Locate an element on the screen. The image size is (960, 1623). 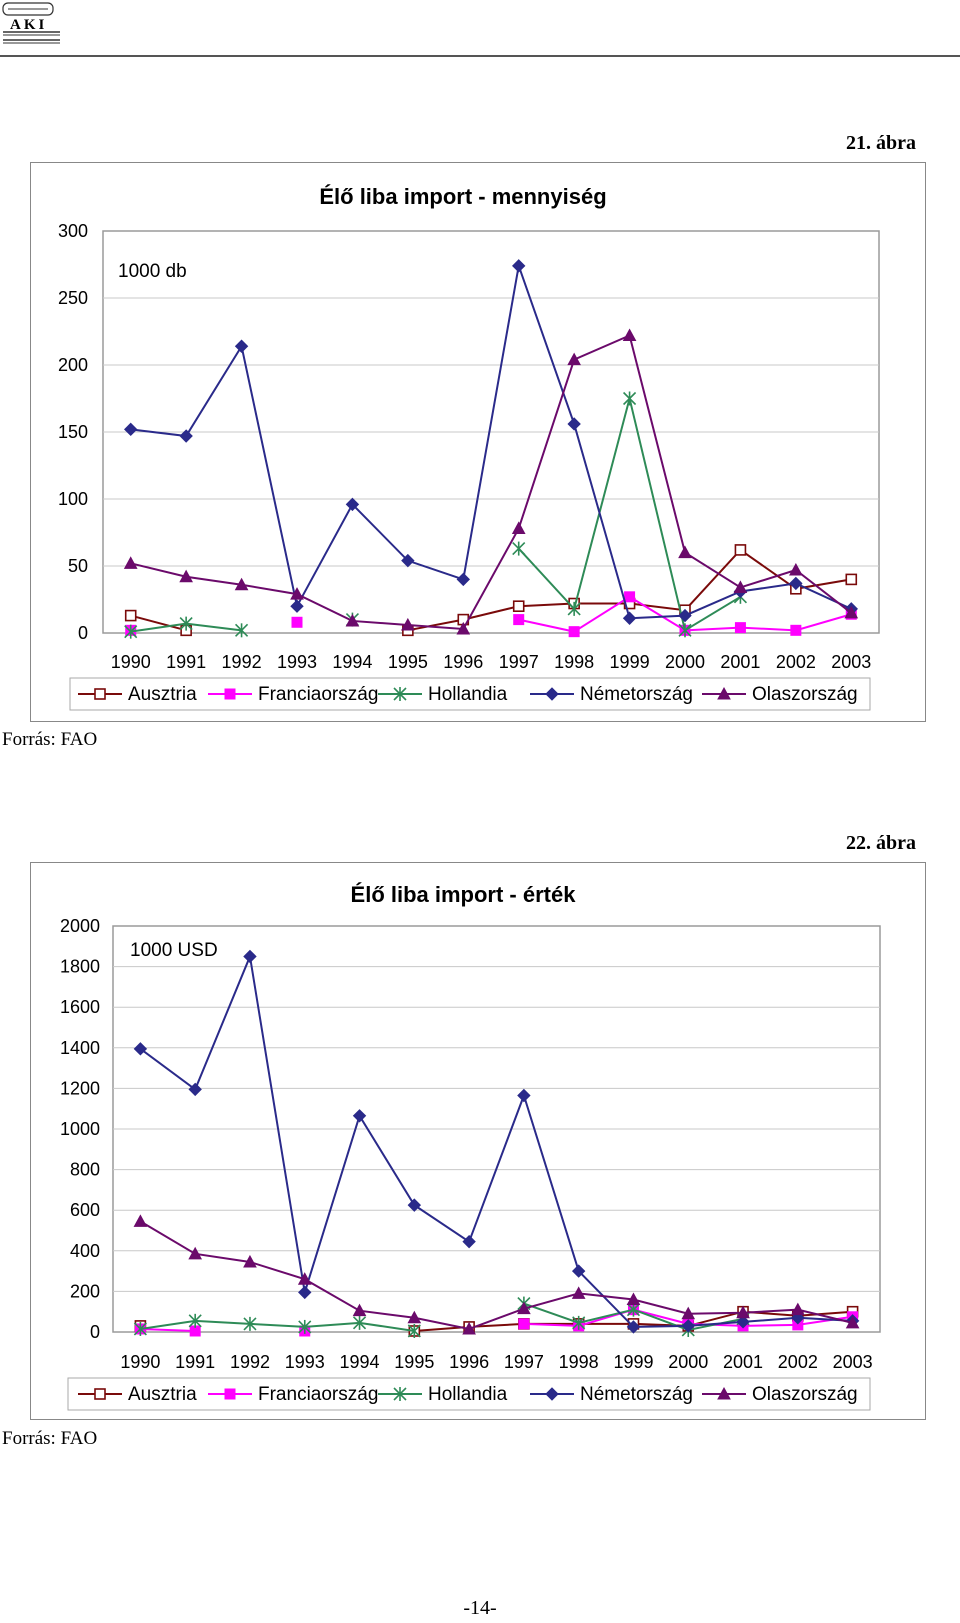
y-tick-label: 1800 is located at coordinates (80, 967).